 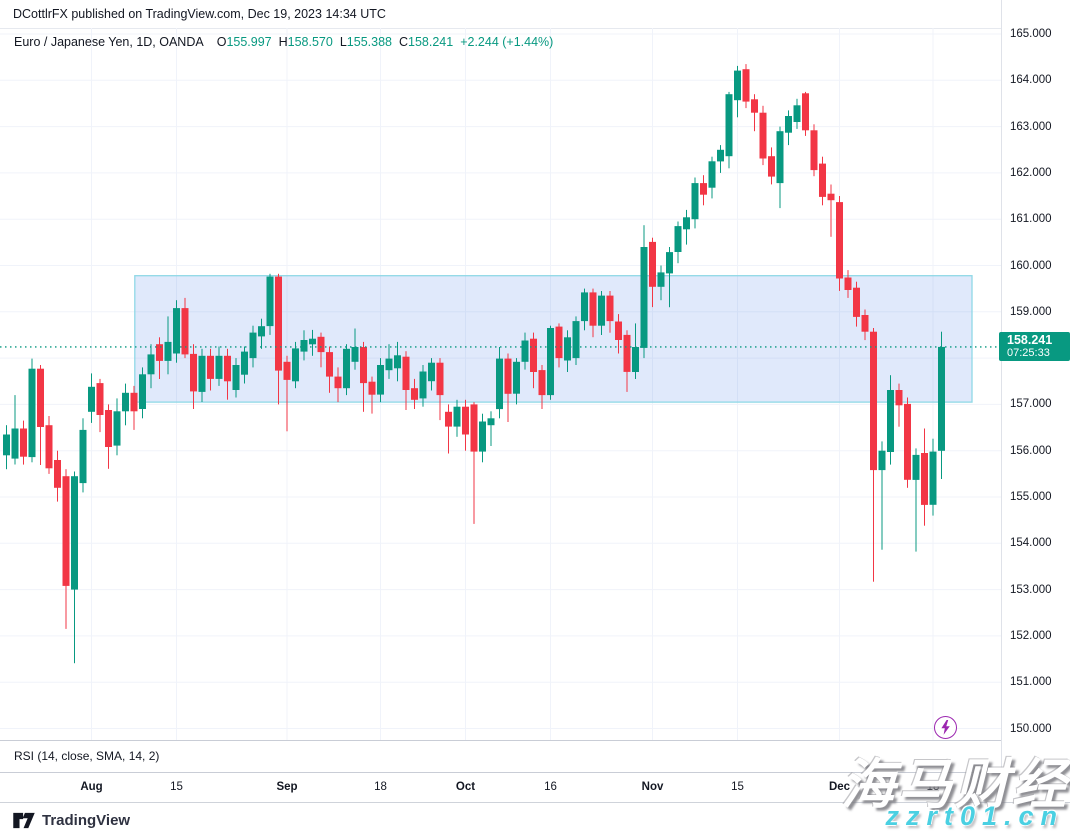 I want to click on time-axis-label: Aug, so click(x=91, y=787).